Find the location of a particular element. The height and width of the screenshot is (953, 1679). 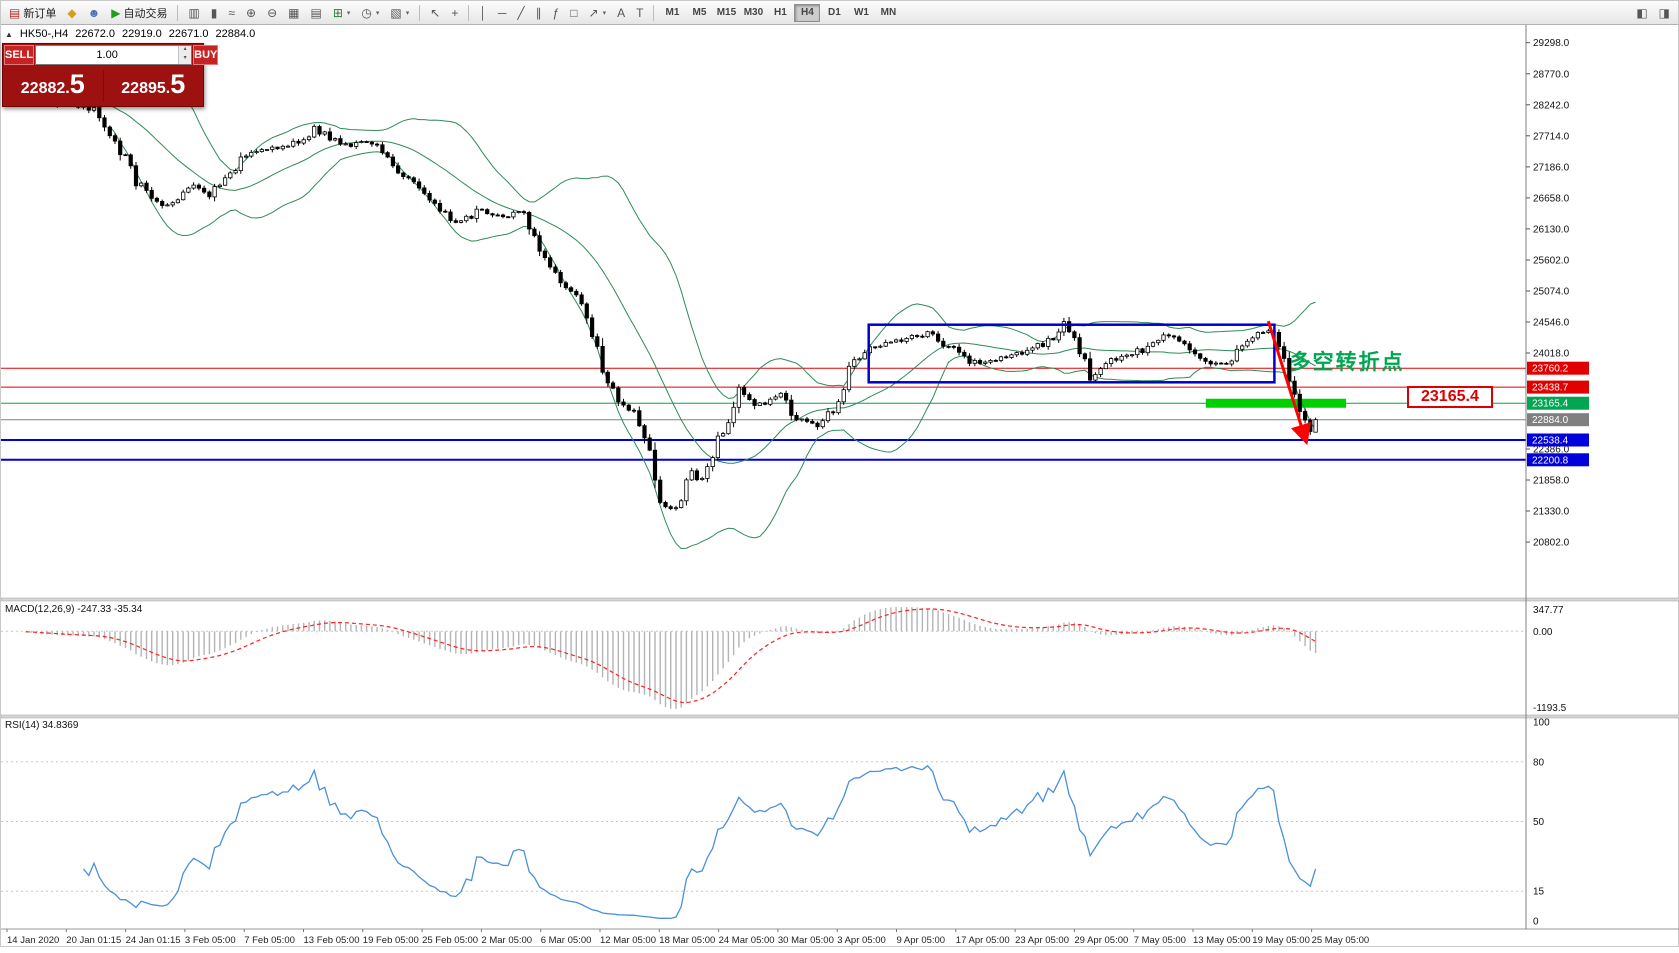

text-label-button: T is located at coordinates (639, 13).